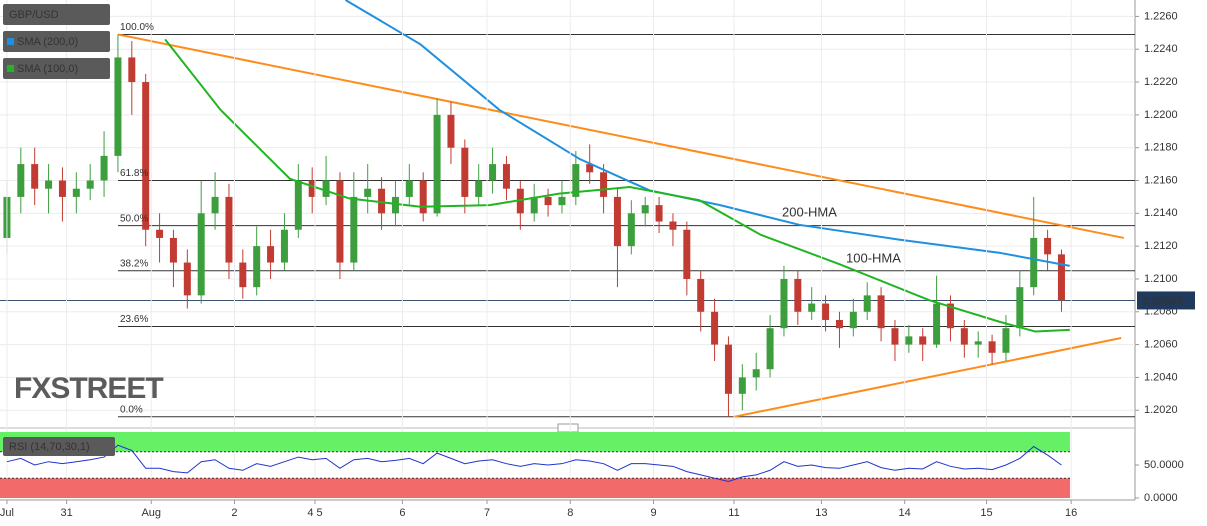 The width and height of the screenshot is (1207, 526). I want to click on overbought-zone, so click(535, 442).